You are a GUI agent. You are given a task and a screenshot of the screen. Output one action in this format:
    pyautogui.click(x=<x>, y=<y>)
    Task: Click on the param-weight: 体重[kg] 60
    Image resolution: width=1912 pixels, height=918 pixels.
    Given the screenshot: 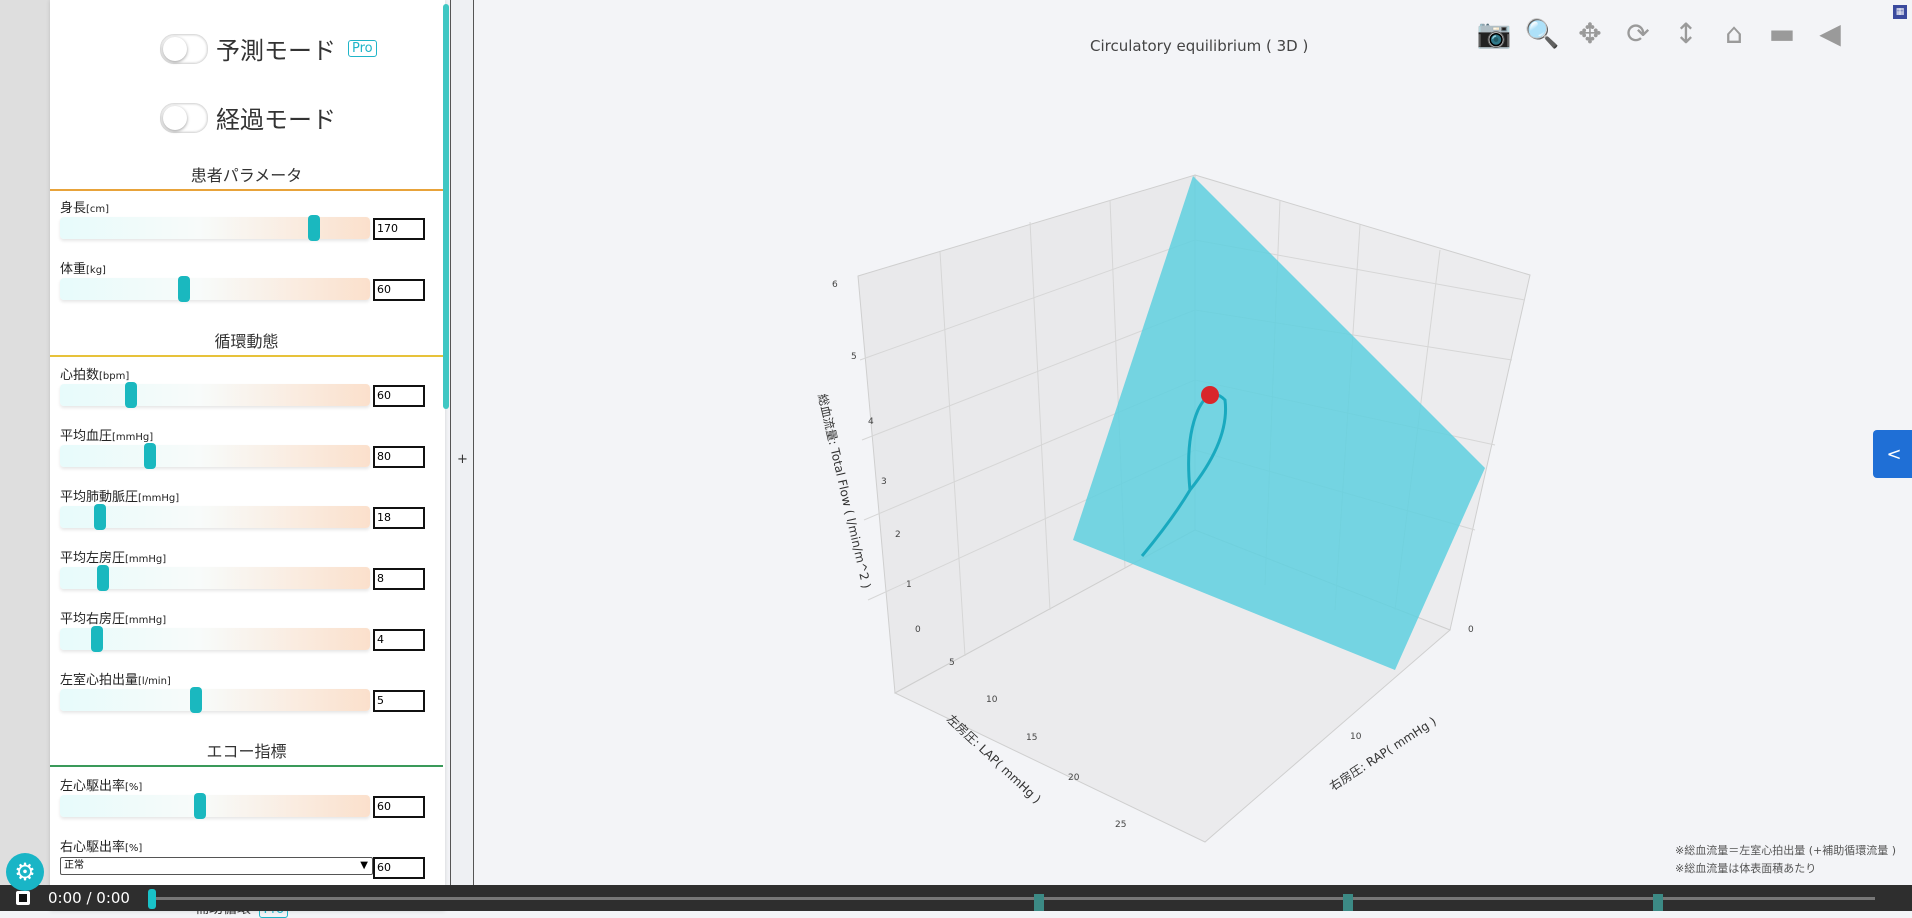 What is the action you would take?
    pyautogui.click(x=245, y=282)
    